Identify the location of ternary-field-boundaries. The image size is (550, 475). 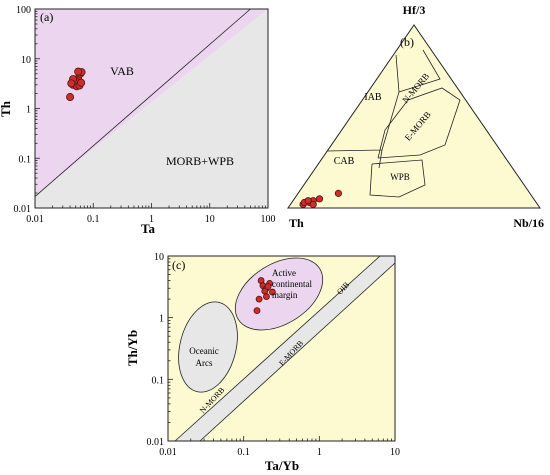
(393, 123).